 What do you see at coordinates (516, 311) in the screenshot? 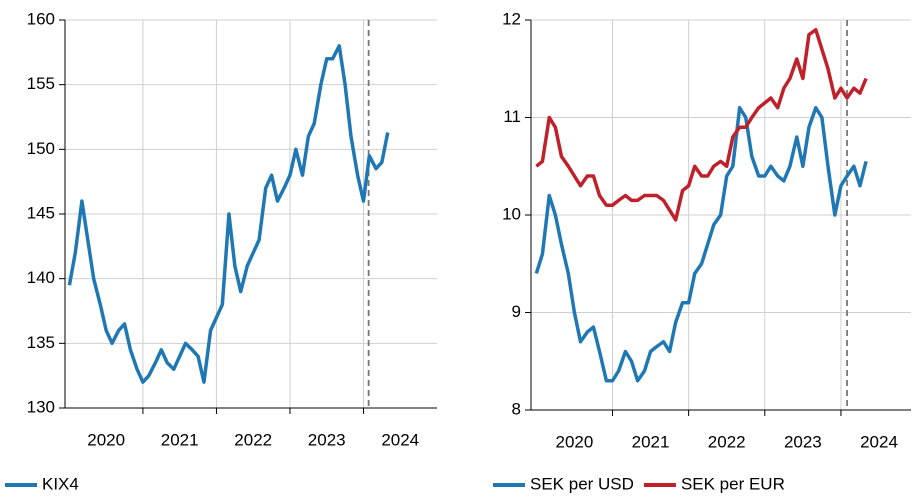
I see `y-tick-label: 9` at bounding box center [516, 311].